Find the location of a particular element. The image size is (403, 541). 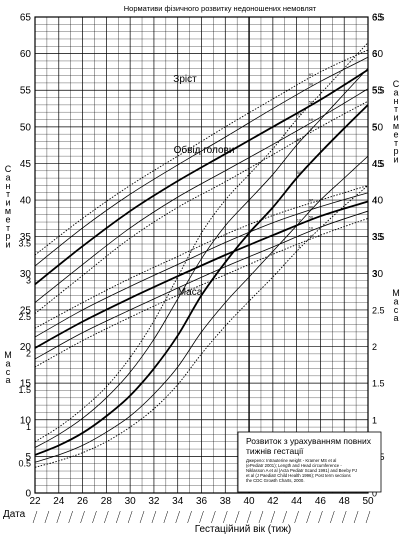

right-cm-tick-label: 35 is located at coordinates (378, 237).